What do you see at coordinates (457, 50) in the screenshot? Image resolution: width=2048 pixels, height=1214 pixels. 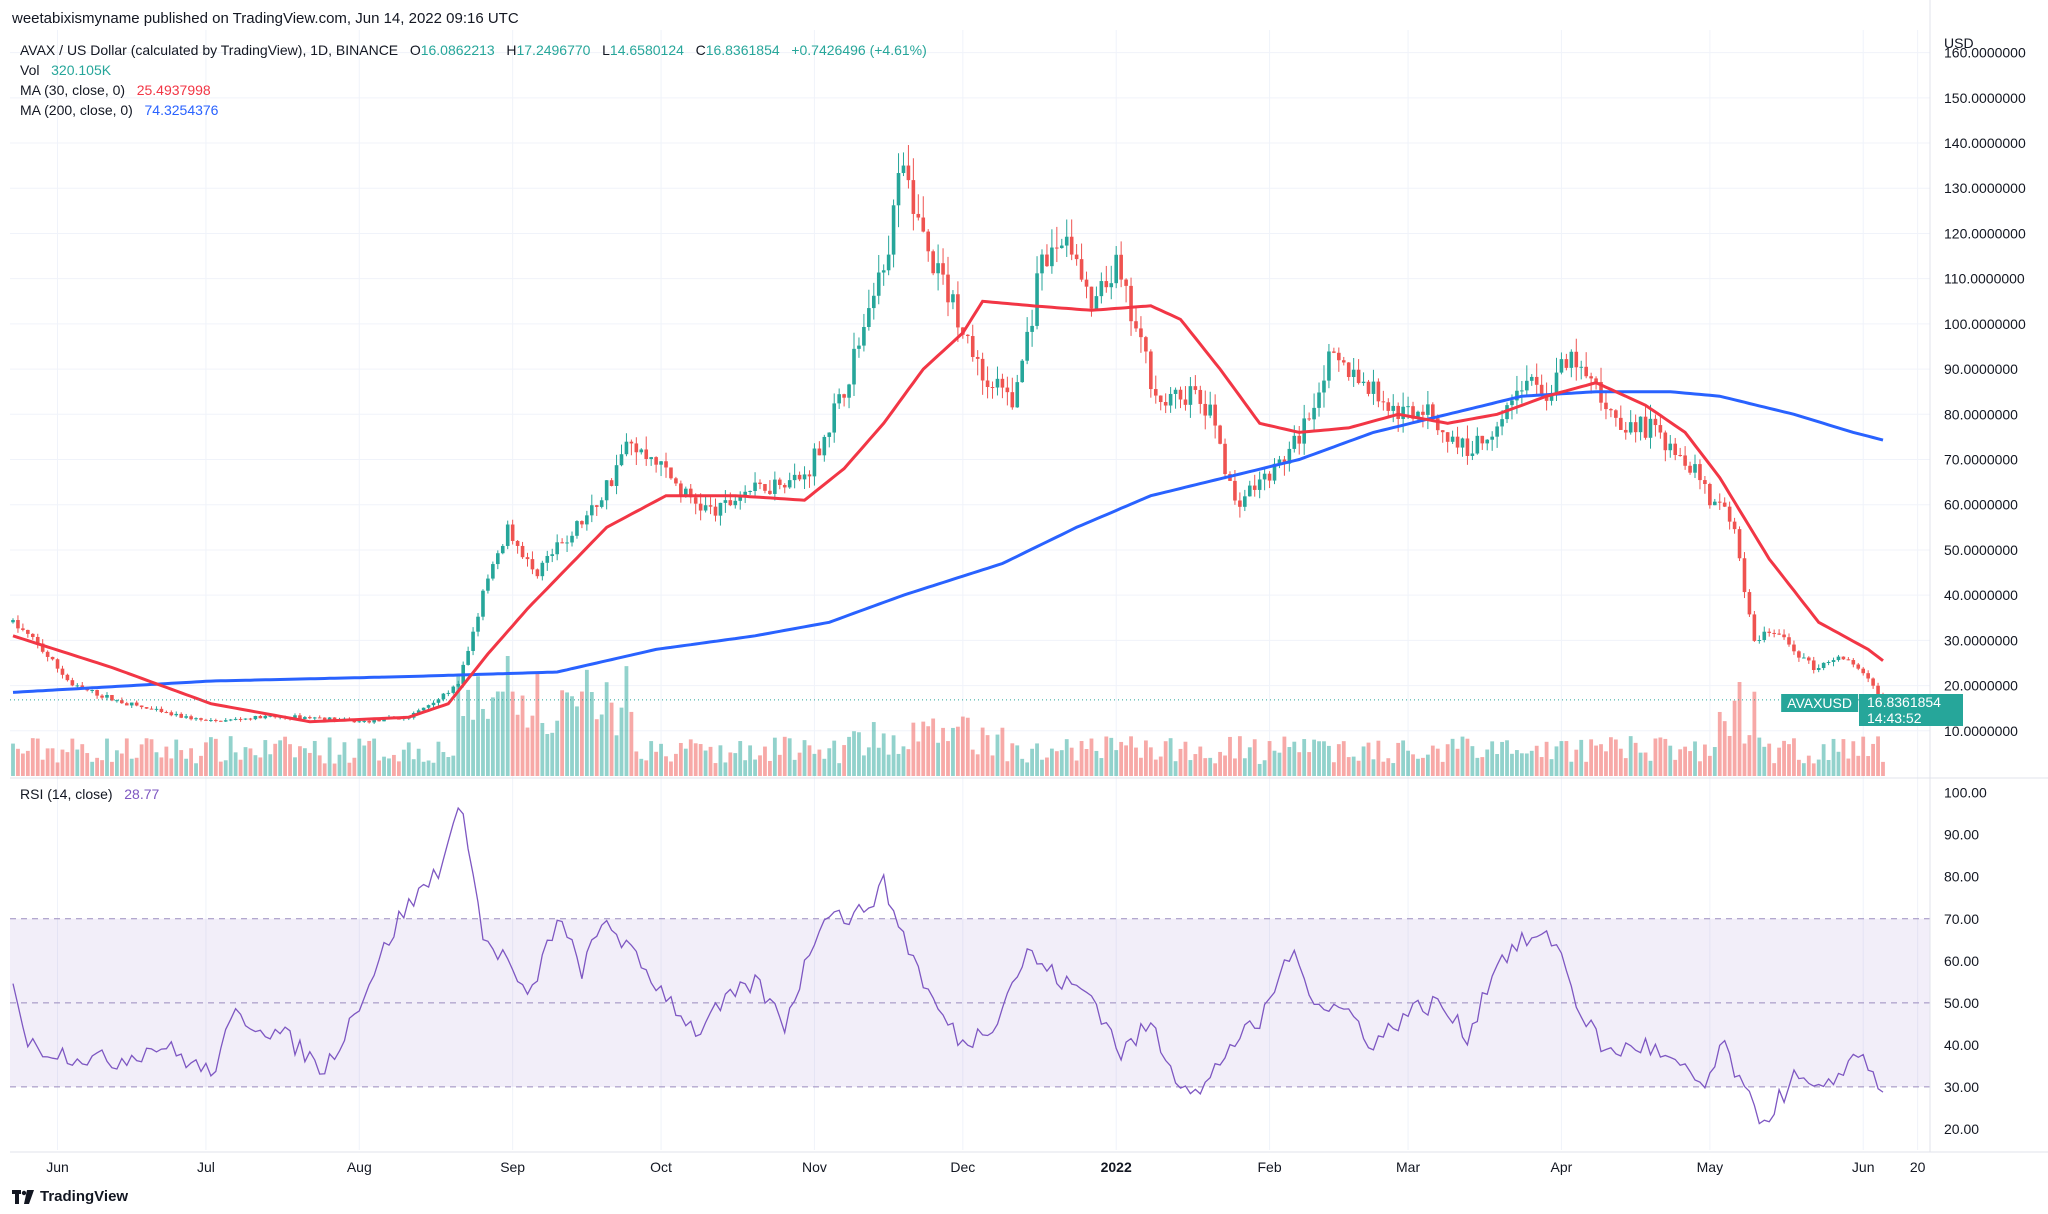 I see `open-value: 16.0862213` at bounding box center [457, 50].